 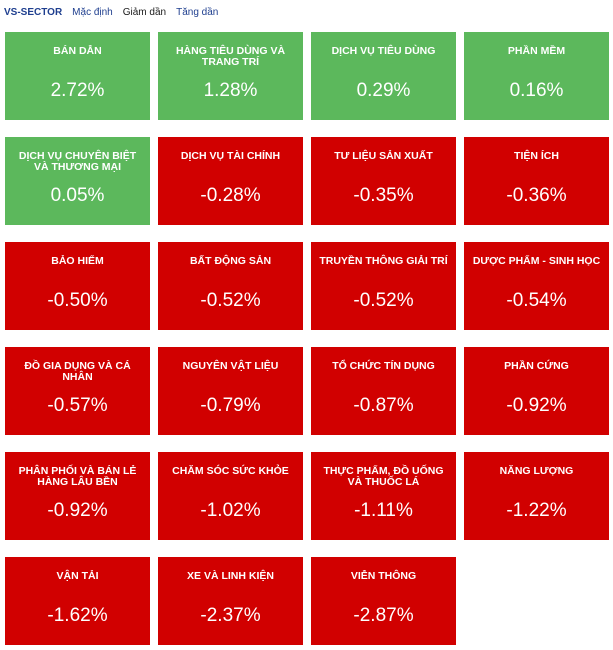 What do you see at coordinates (230, 496) in the screenshot?
I see `sector-tile: CHĂM SÓC SỨC KHỎE -1.02%` at bounding box center [230, 496].